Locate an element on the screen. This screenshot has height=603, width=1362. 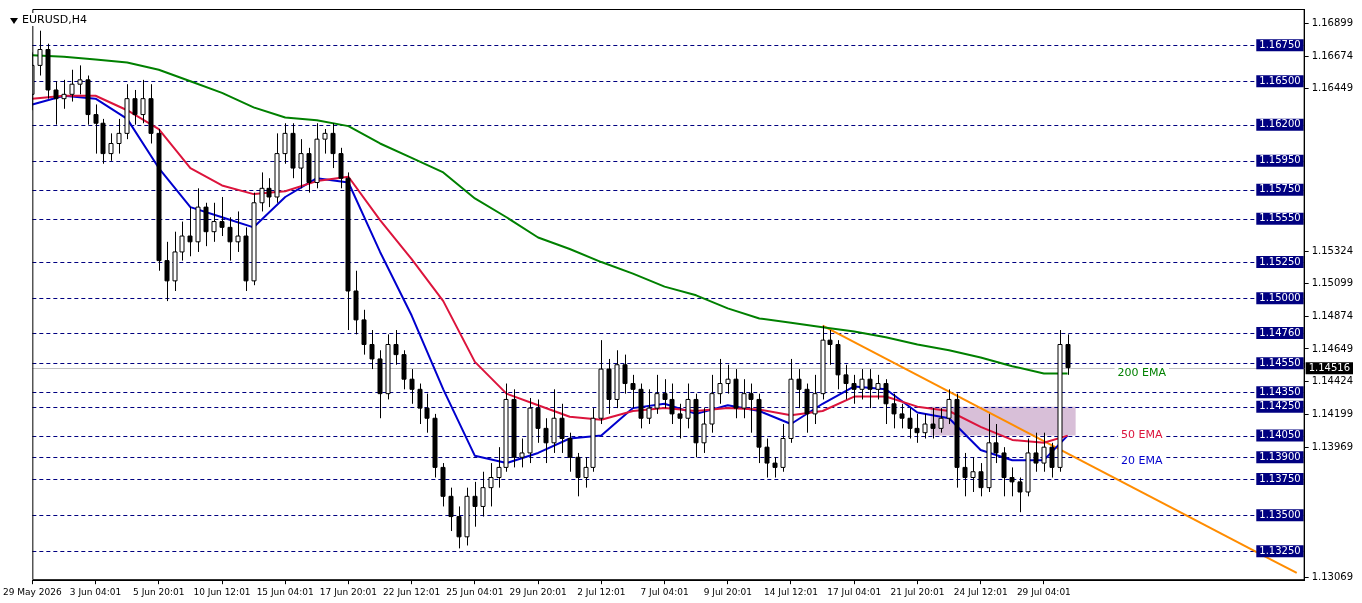
x-tick-label: 7 Jul 04:01 is located at coordinates (664, 591).